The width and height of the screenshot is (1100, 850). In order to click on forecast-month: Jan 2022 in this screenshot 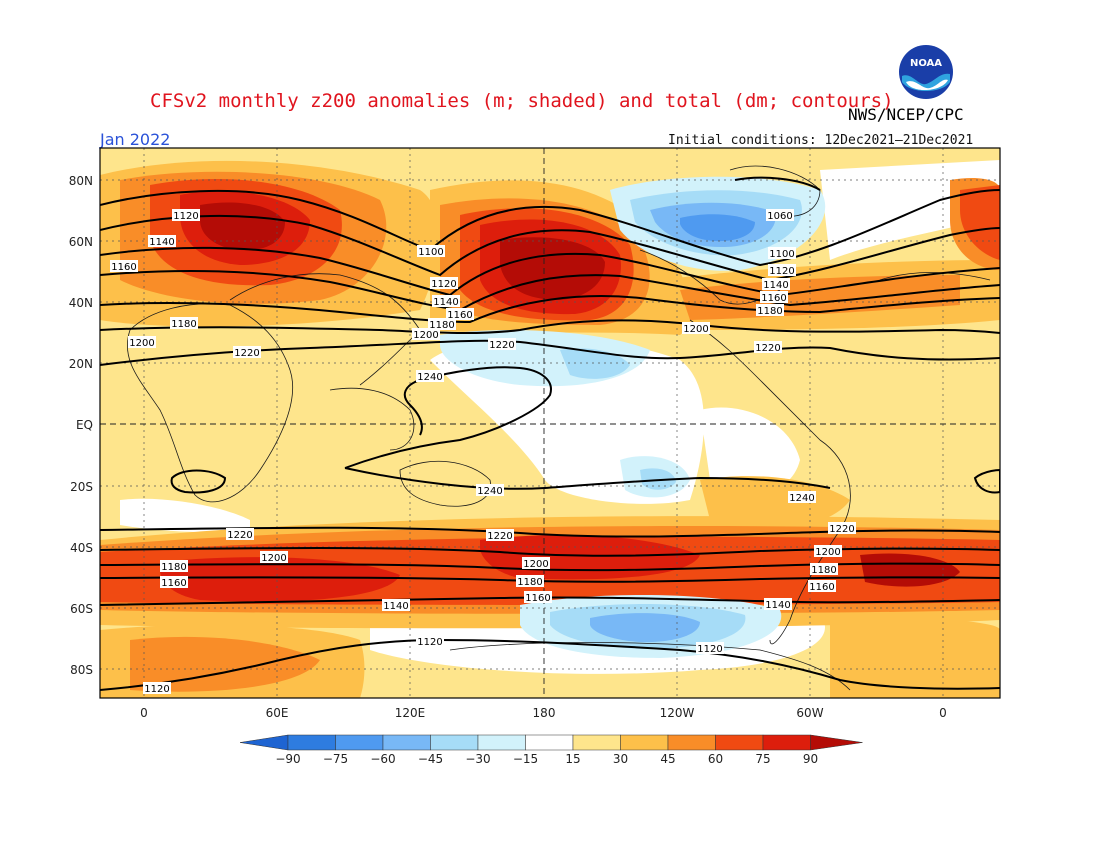, I will do `click(135, 139)`.